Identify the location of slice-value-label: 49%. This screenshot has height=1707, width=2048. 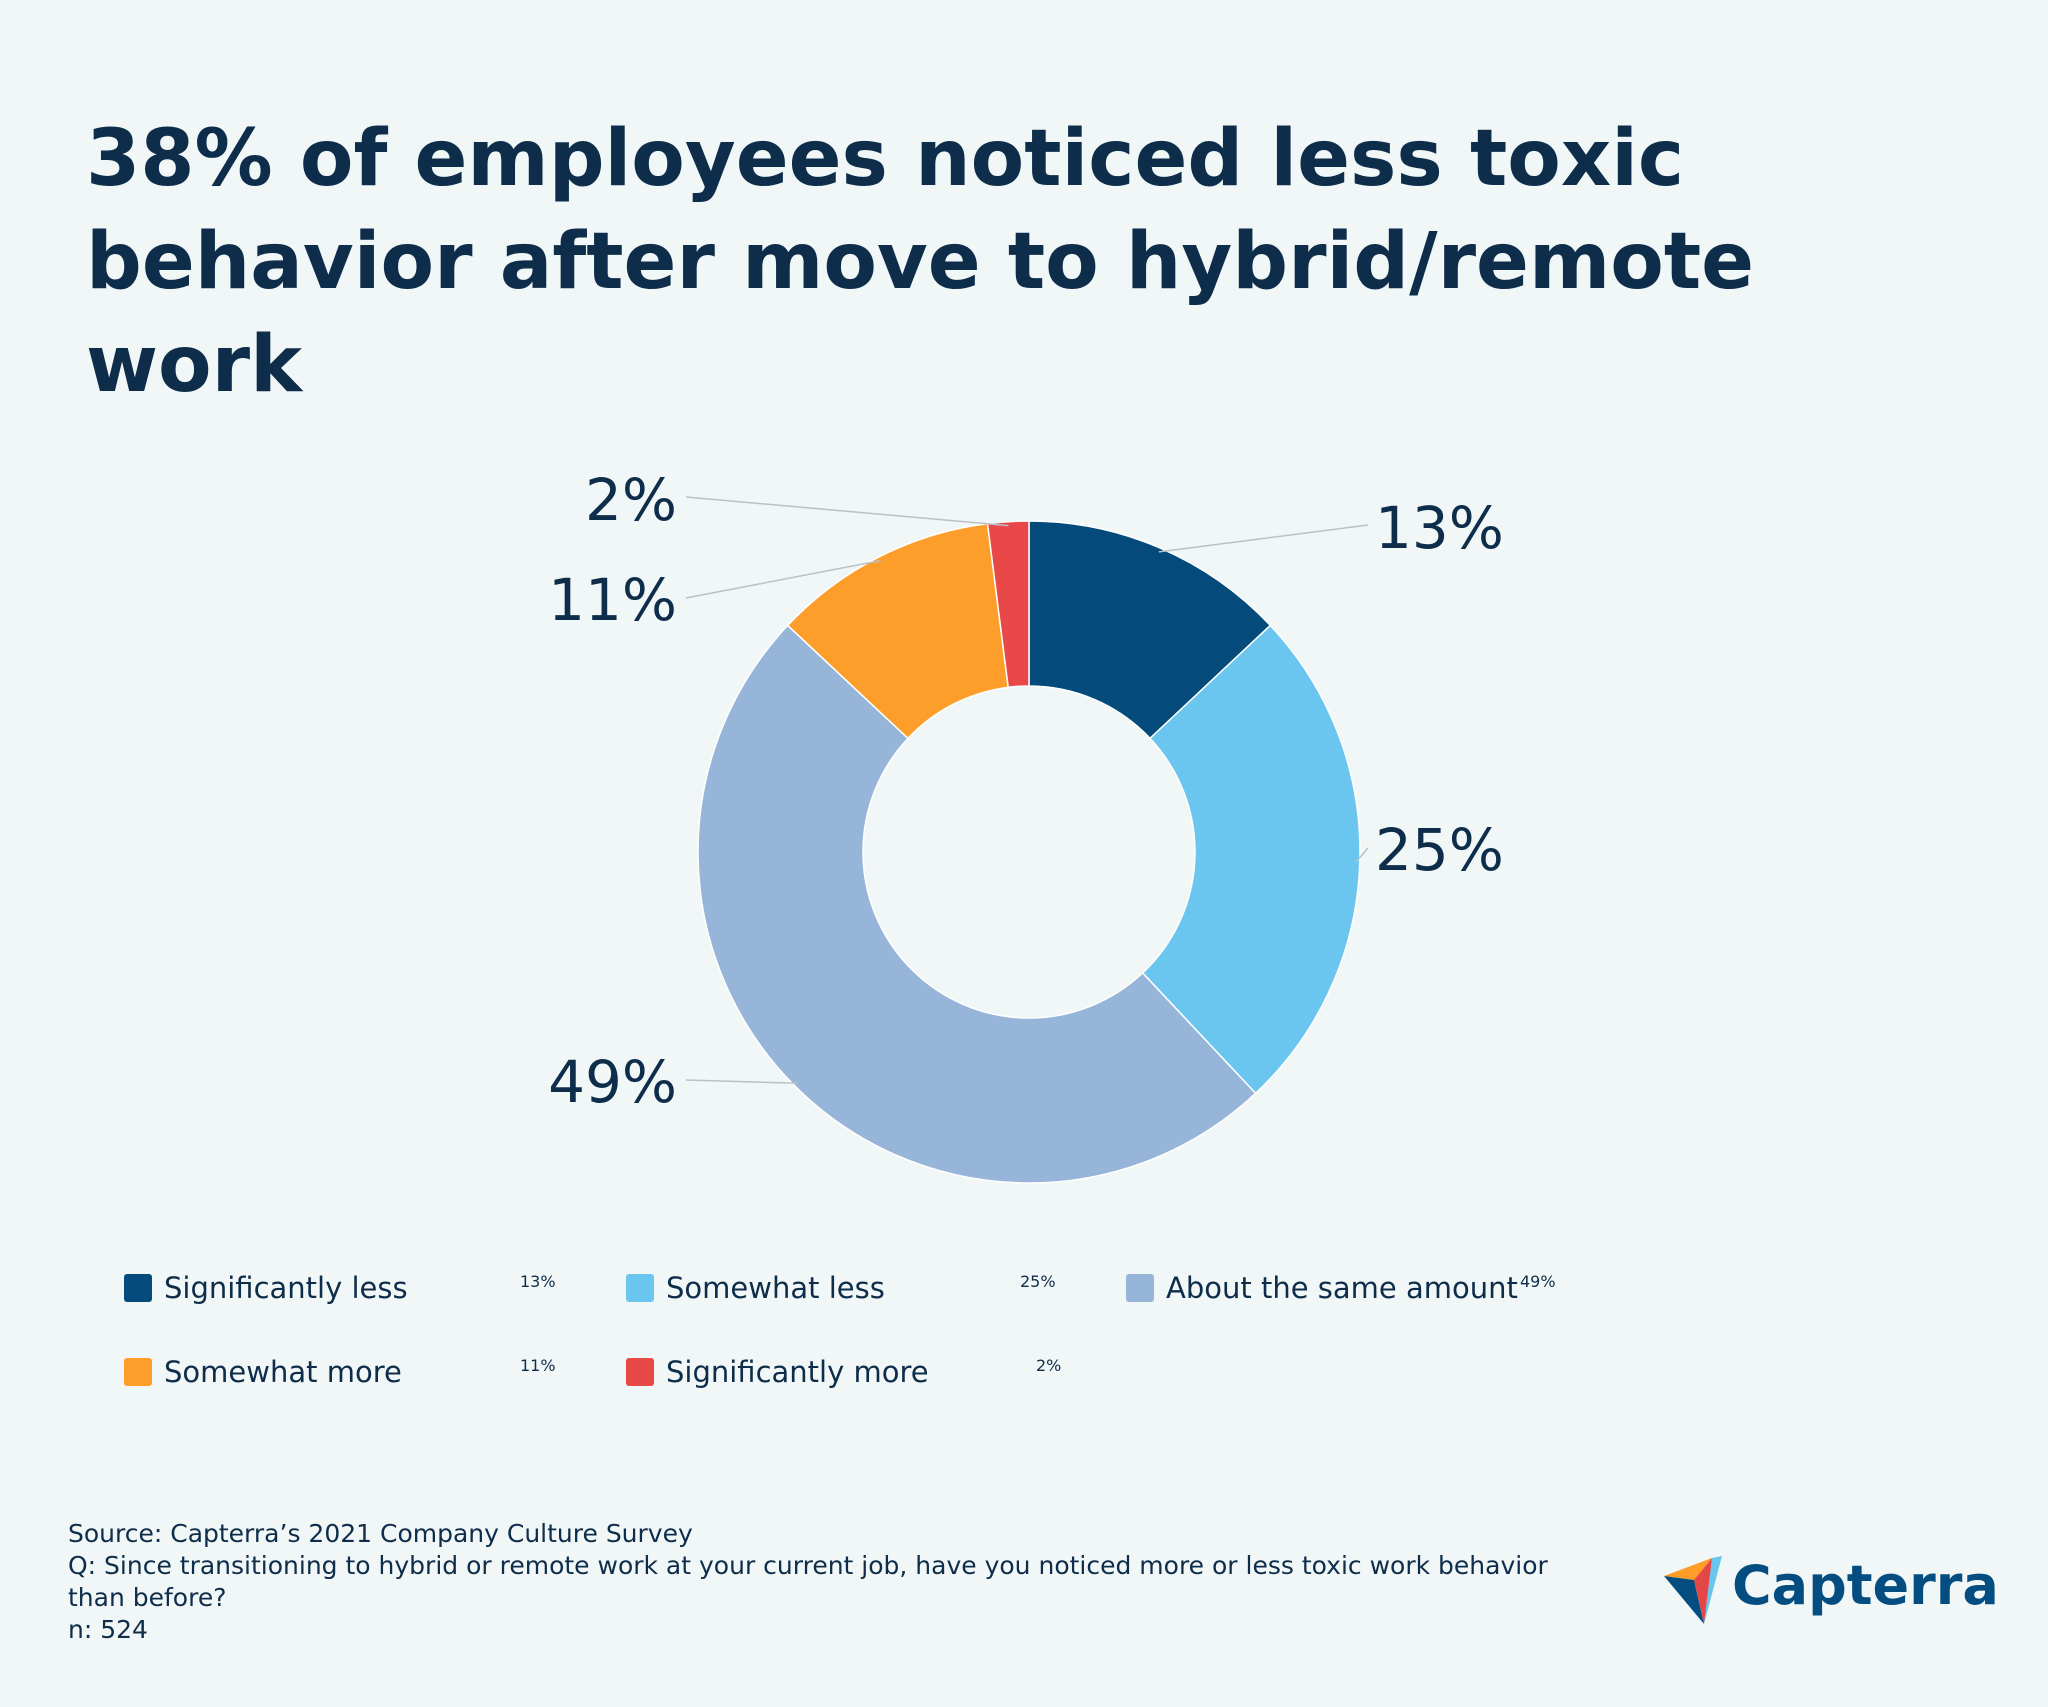
(612, 1082).